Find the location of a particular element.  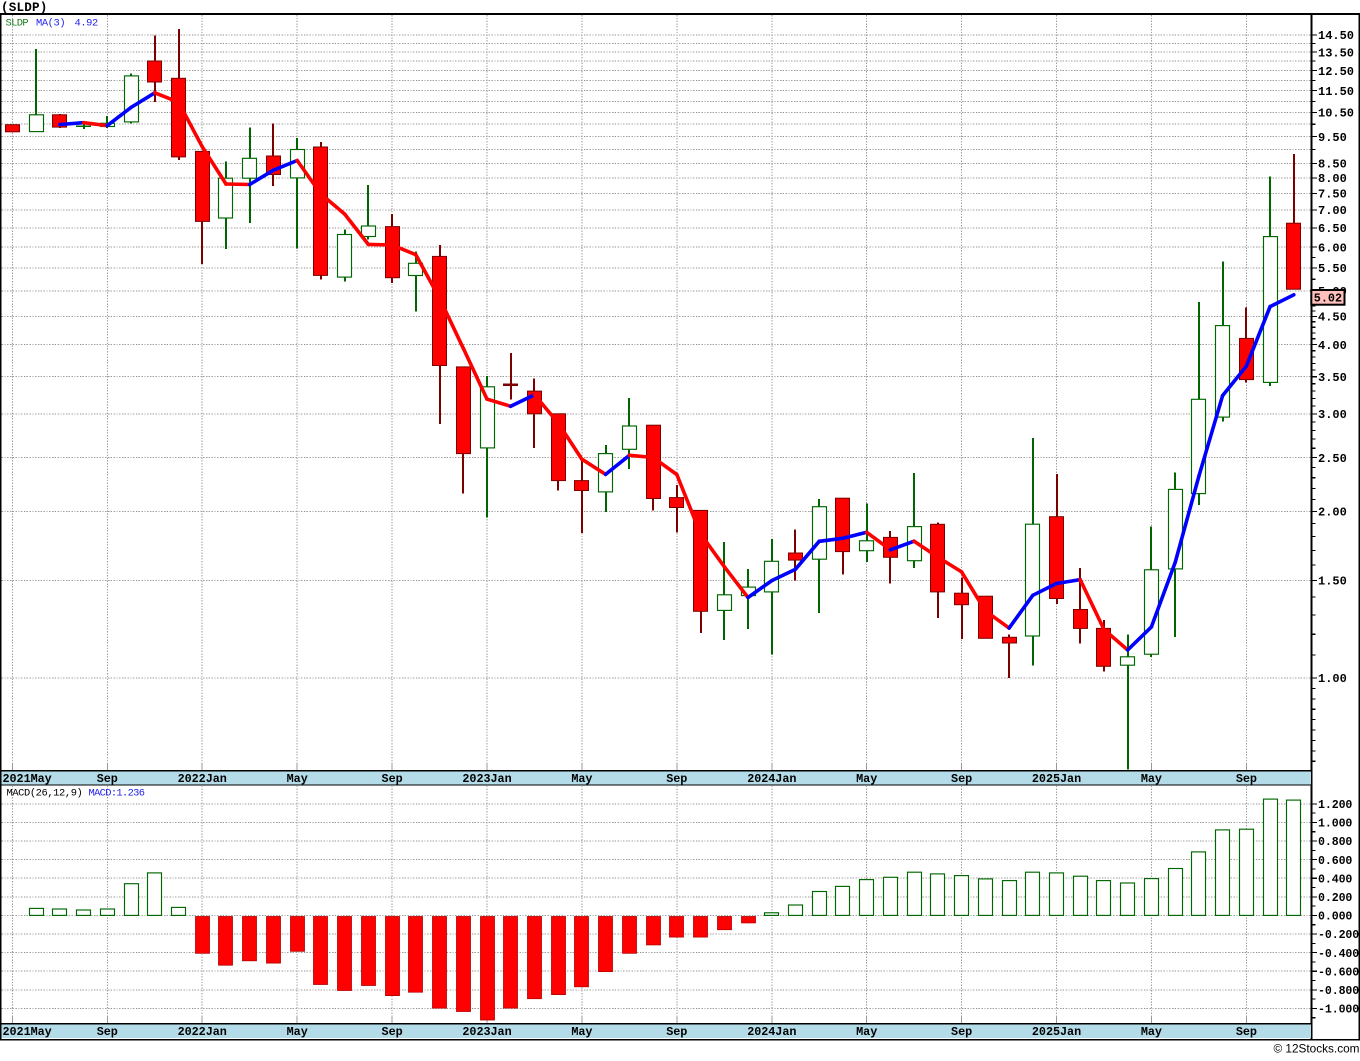

svg-text: 14.50 is located at coordinates (1336, 36).